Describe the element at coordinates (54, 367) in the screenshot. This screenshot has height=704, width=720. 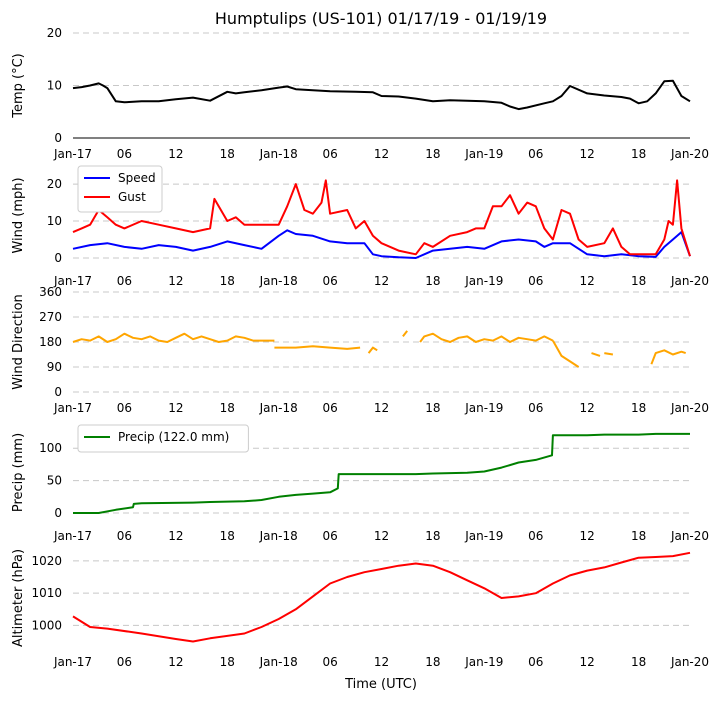
I see `dir-ytick-label: 90` at that location.